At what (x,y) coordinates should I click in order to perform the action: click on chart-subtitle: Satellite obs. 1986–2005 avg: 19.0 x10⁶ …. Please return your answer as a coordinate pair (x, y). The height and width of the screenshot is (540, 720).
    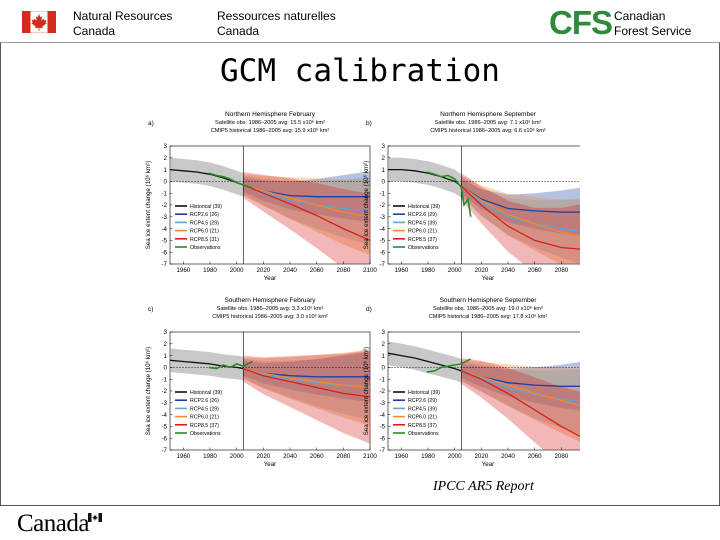
    Looking at the image, I should click on (488, 308).